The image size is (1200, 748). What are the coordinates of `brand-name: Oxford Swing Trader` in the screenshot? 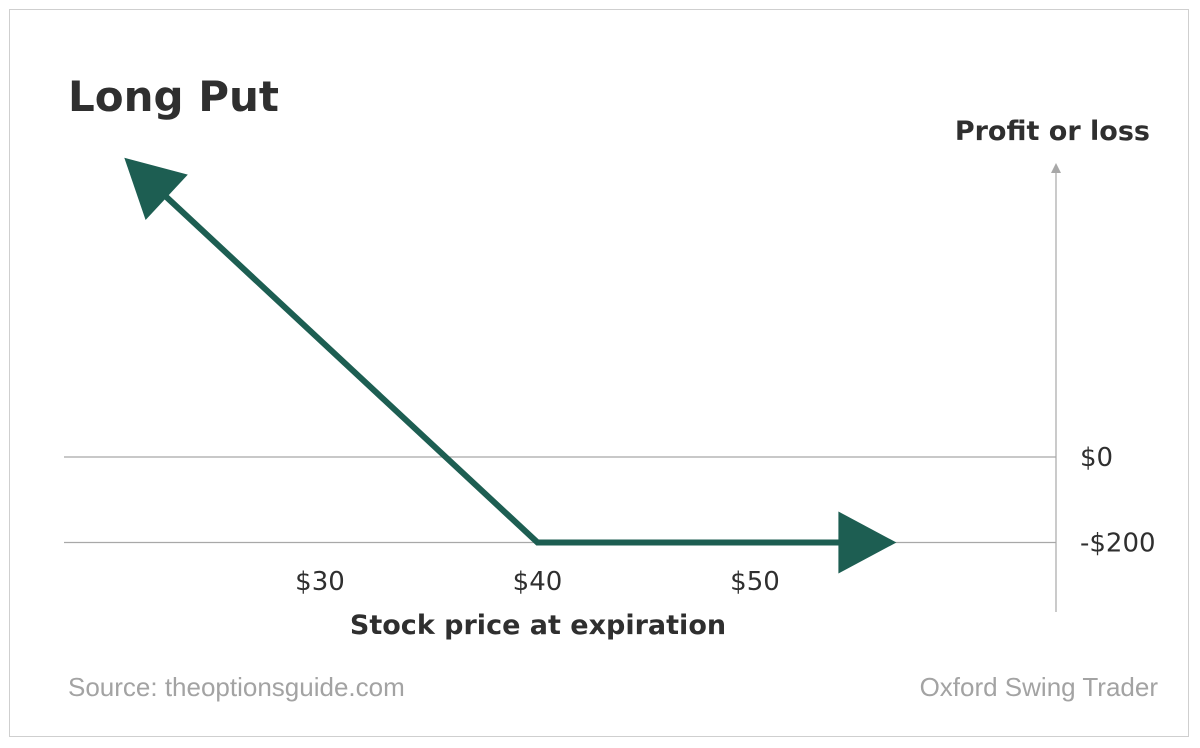 It's located at (1038, 687).